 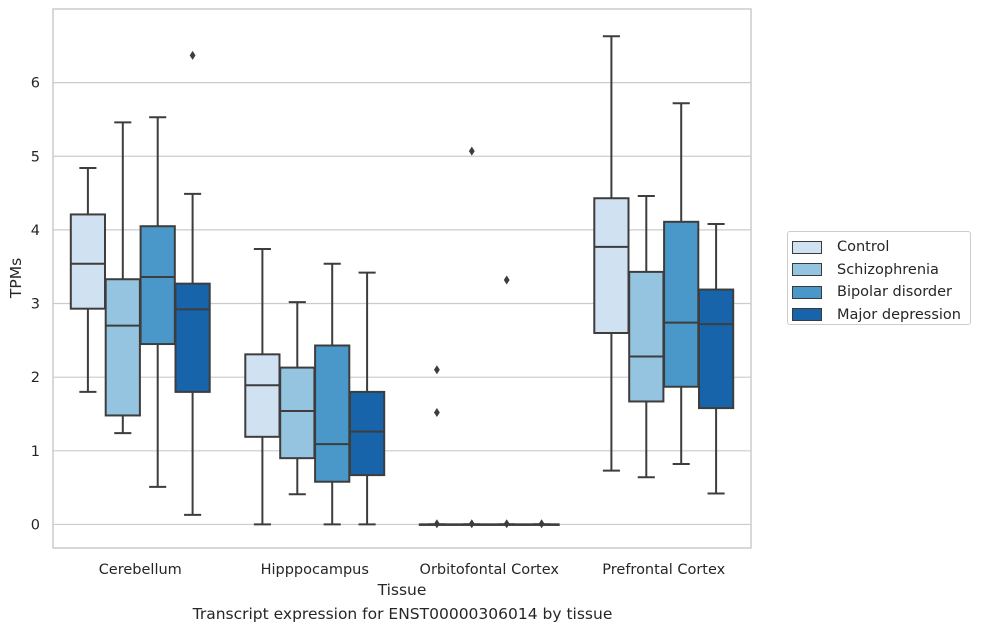 I want to click on x-tick-label: Prefrontal Cortex, so click(x=663, y=570).